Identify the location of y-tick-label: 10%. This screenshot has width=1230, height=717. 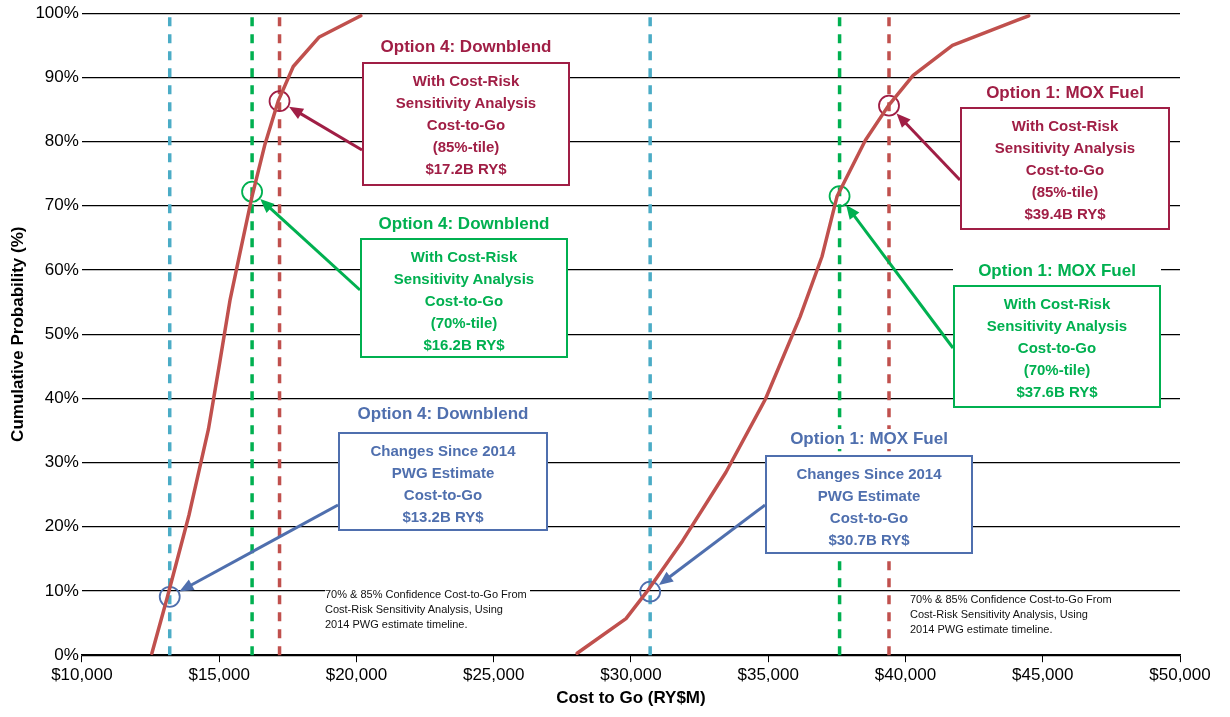
(61, 590).